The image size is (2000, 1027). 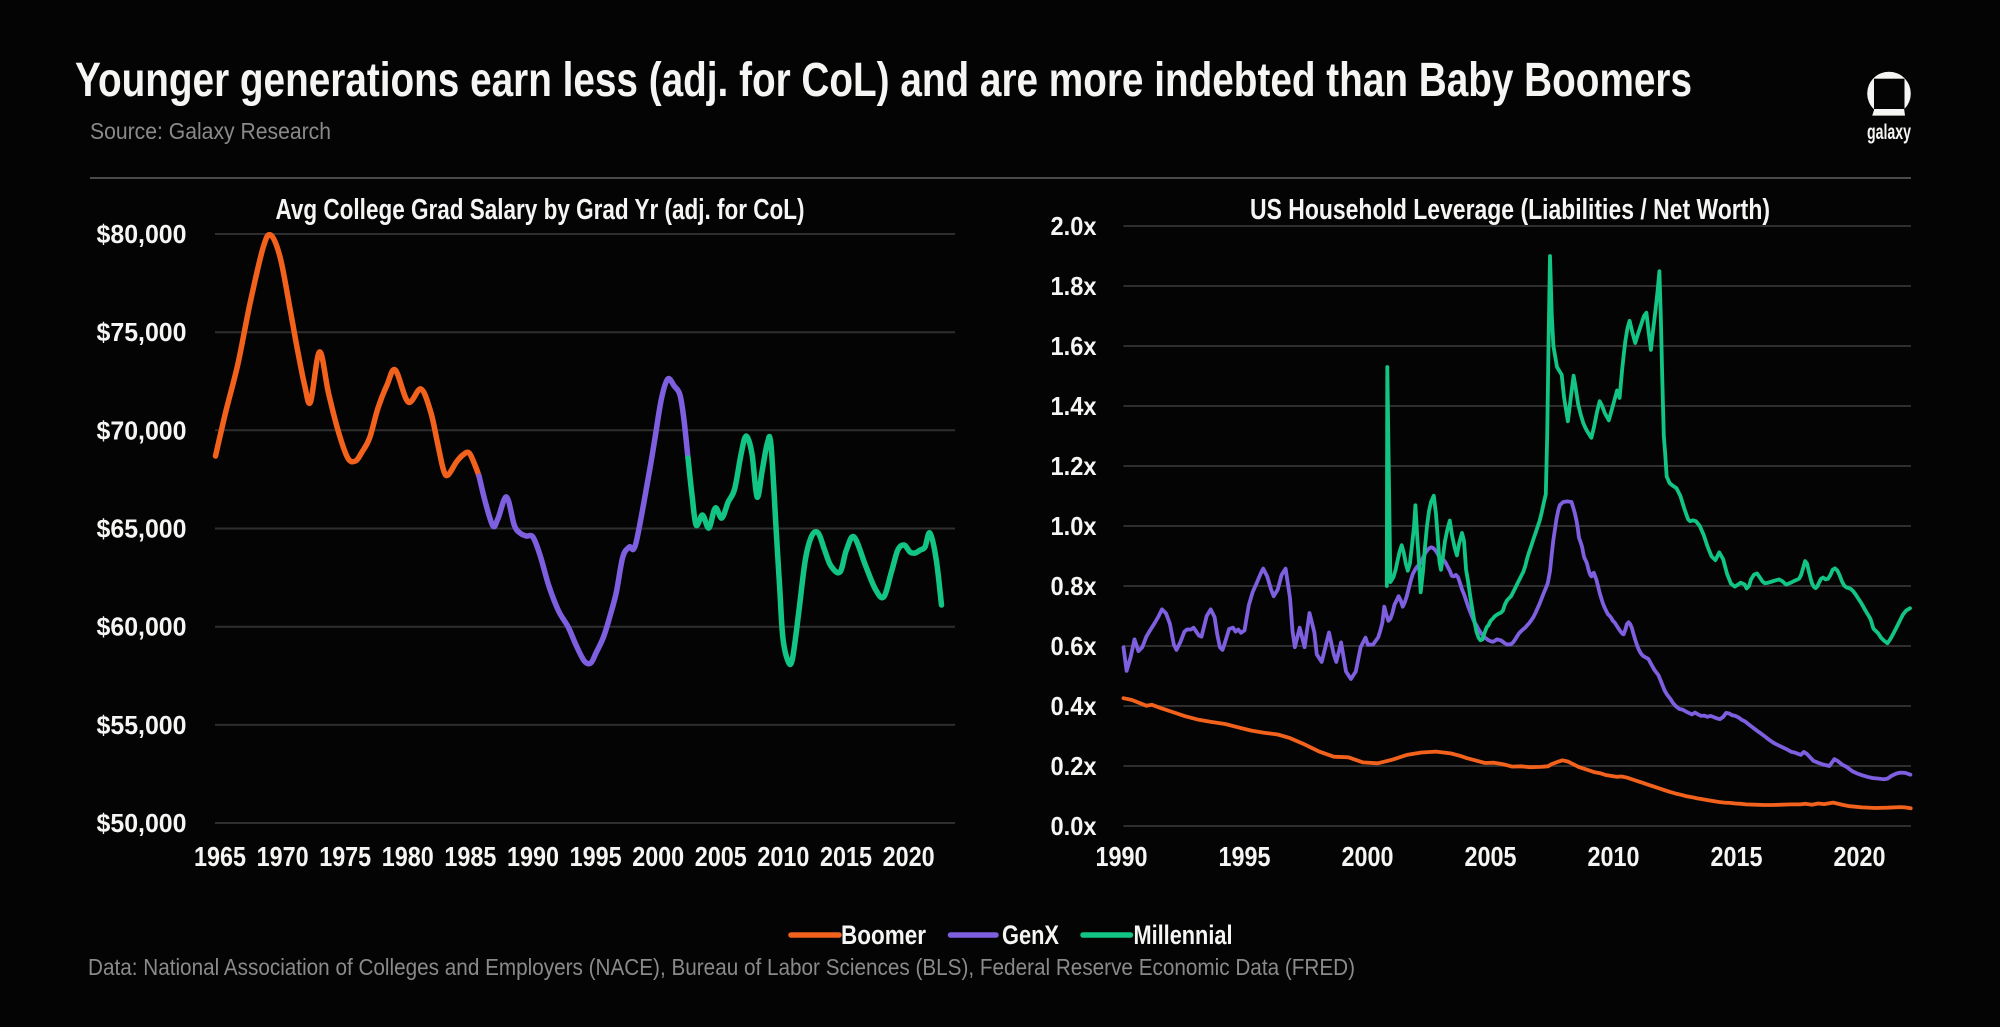 What do you see at coordinates (1074, 226) in the screenshot?
I see `svg-text: 2.0x` at bounding box center [1074, 226].